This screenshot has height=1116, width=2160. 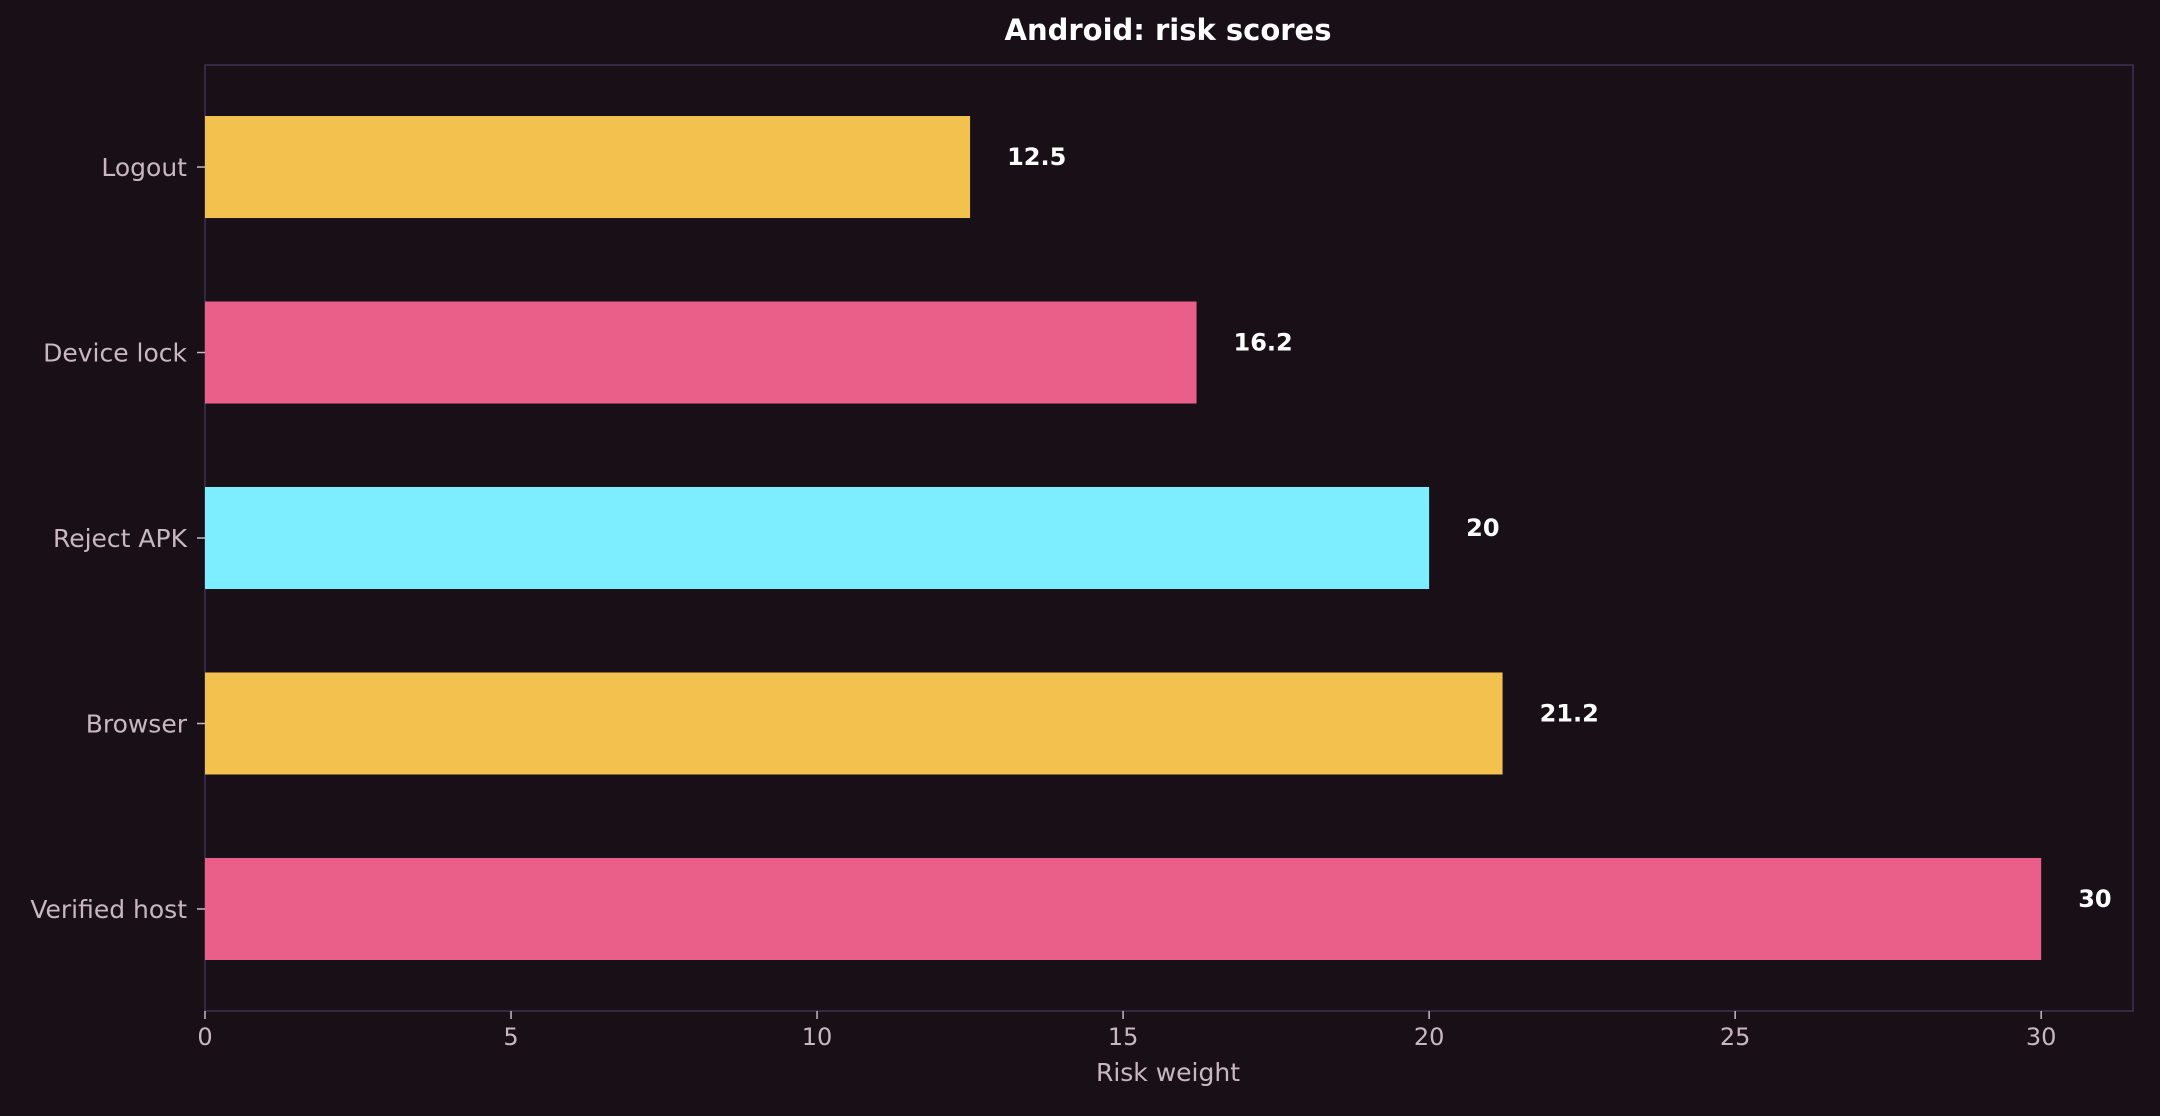 What do you see at coordinates (115, 353) in the screenshot?
I see `category-label: Device lock` at bounding box center [115, 353].